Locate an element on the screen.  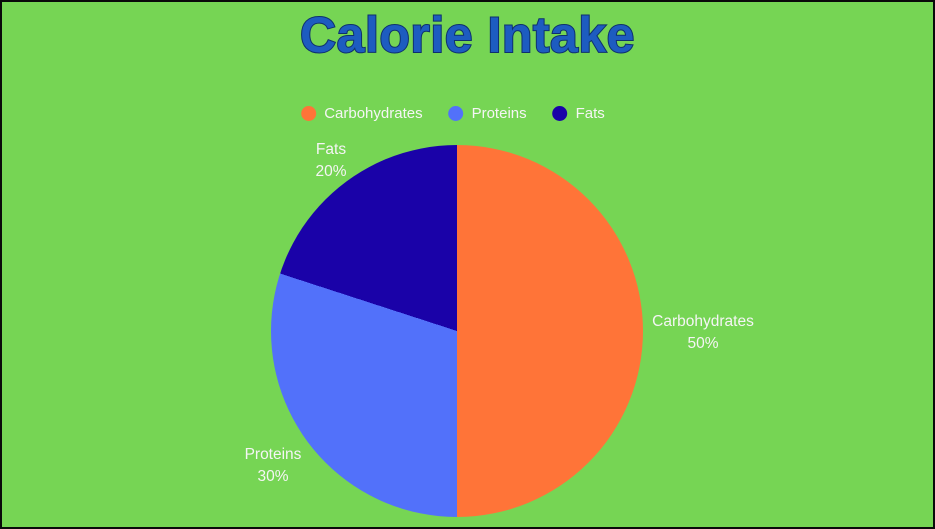
legend: Carbohydrates Proteins Fats is located at coordinates (453, 113).